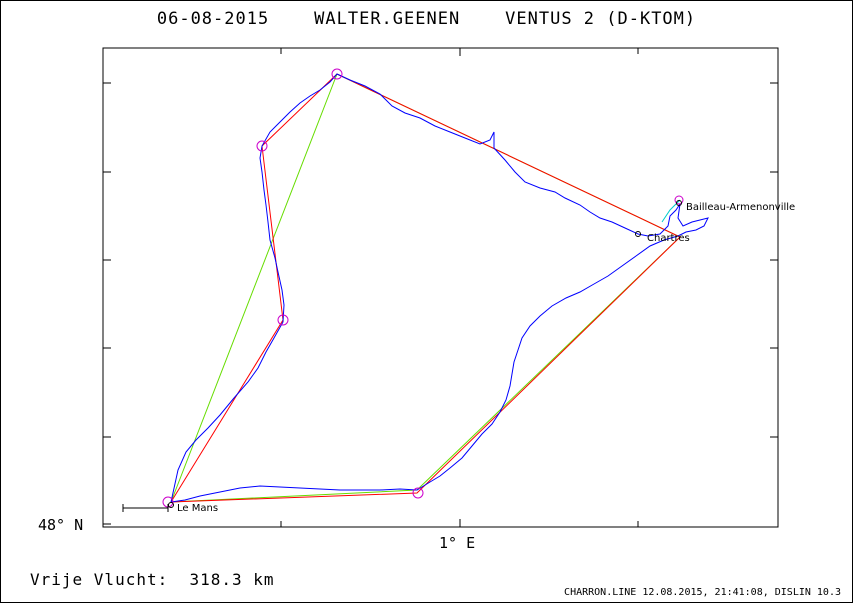 This screenshot has height=603, width=853. I want to click on place-label-lemans: Le Mans, so click(198, 508).